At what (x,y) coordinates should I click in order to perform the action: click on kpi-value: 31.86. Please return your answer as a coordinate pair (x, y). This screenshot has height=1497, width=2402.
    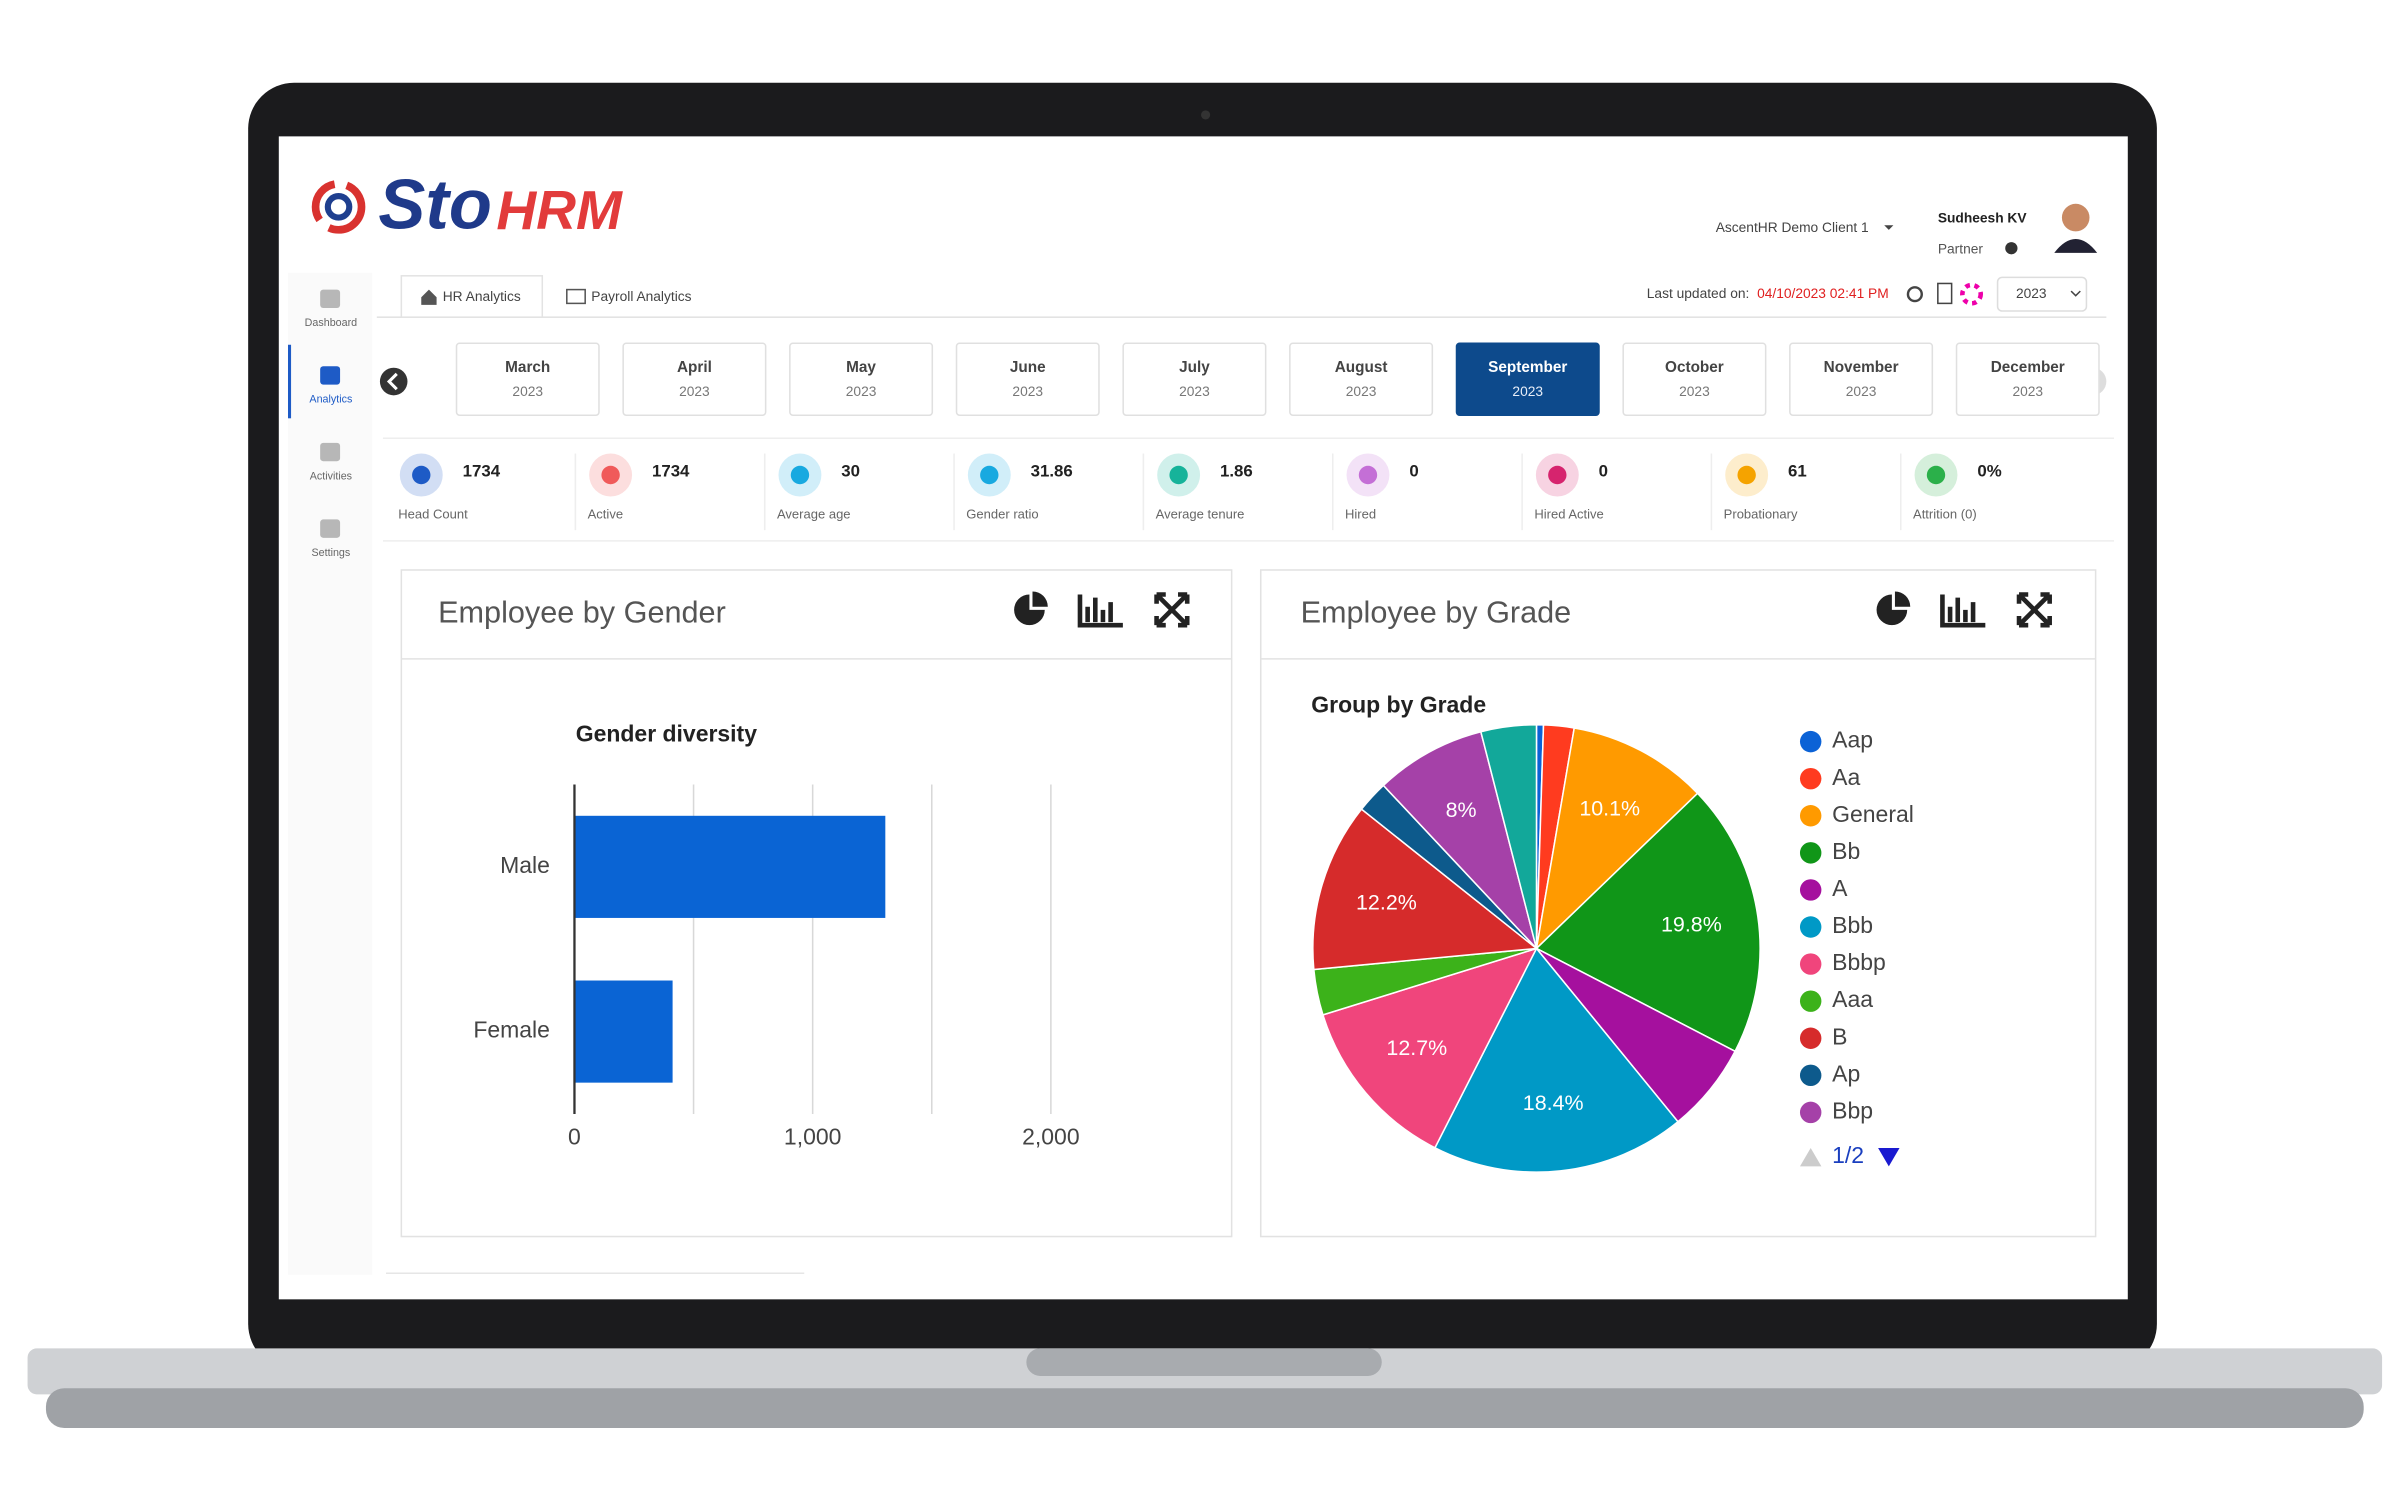
    Looking at the image, I should click on (1052, 470).